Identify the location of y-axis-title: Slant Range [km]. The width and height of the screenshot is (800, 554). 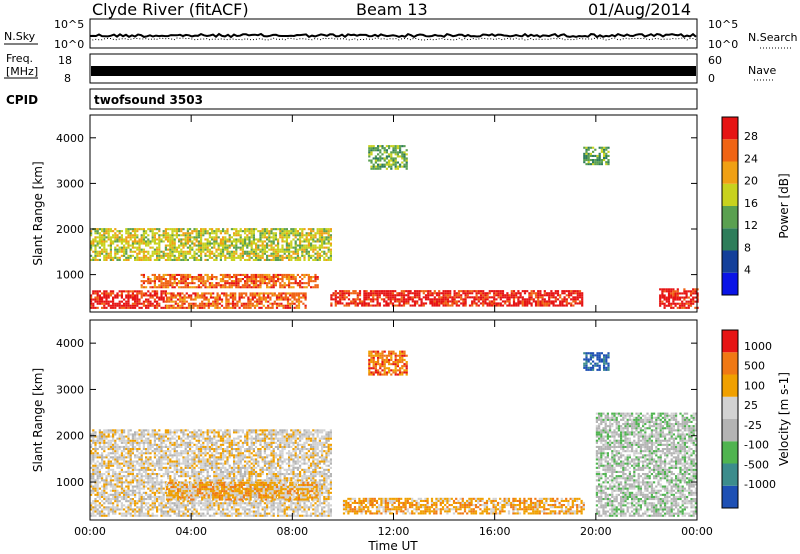
(38, 213).